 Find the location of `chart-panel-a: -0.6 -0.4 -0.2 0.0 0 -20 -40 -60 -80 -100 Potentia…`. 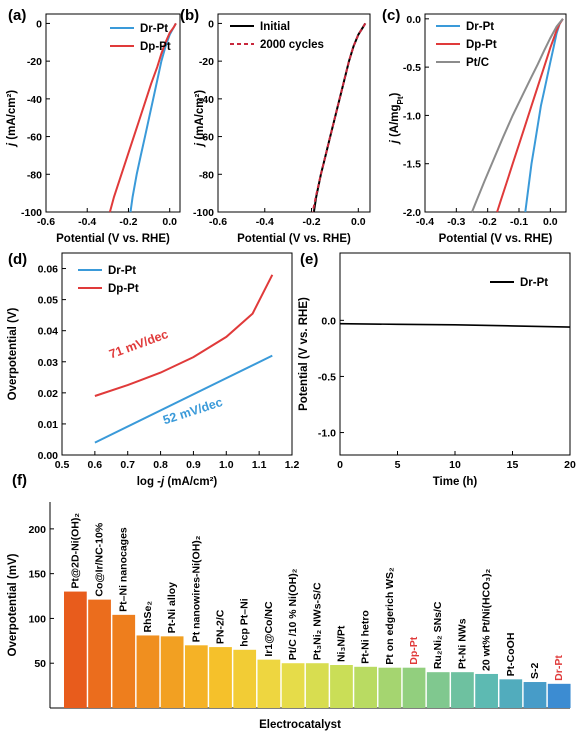

chart-panel-a: -0.6 -0.4 -0.2 0.0 0 -20 -40 -60 -80 -100 Potentia… is located at coordinates (93, 126).